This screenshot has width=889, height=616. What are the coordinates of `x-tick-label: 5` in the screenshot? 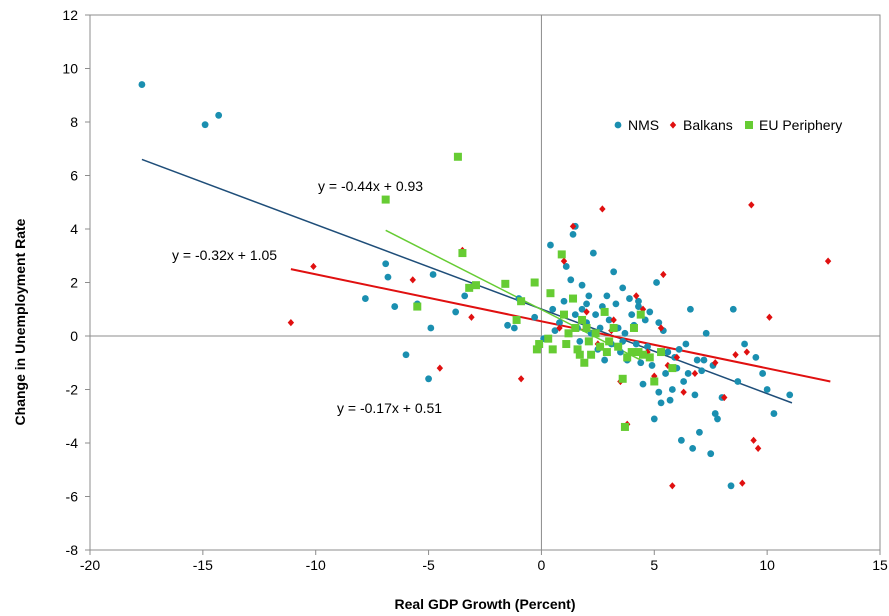 It's located at (654, 565).